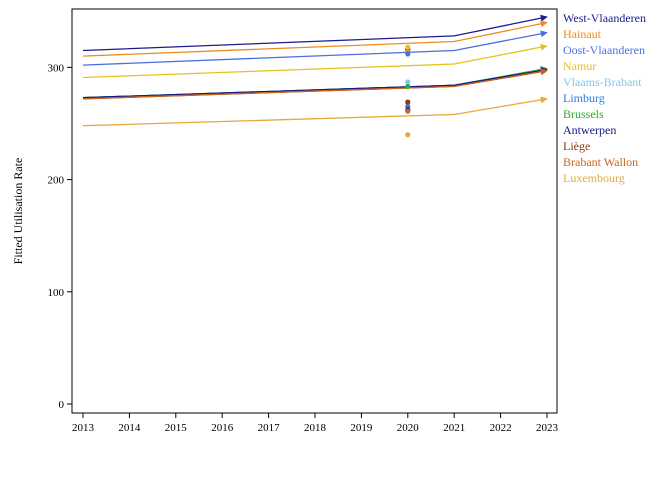 This screenshot has width=672, height=485. Describe the element at coordinates (56, 293) in the screenshot. I see `y-tick-label: 100` at that location.